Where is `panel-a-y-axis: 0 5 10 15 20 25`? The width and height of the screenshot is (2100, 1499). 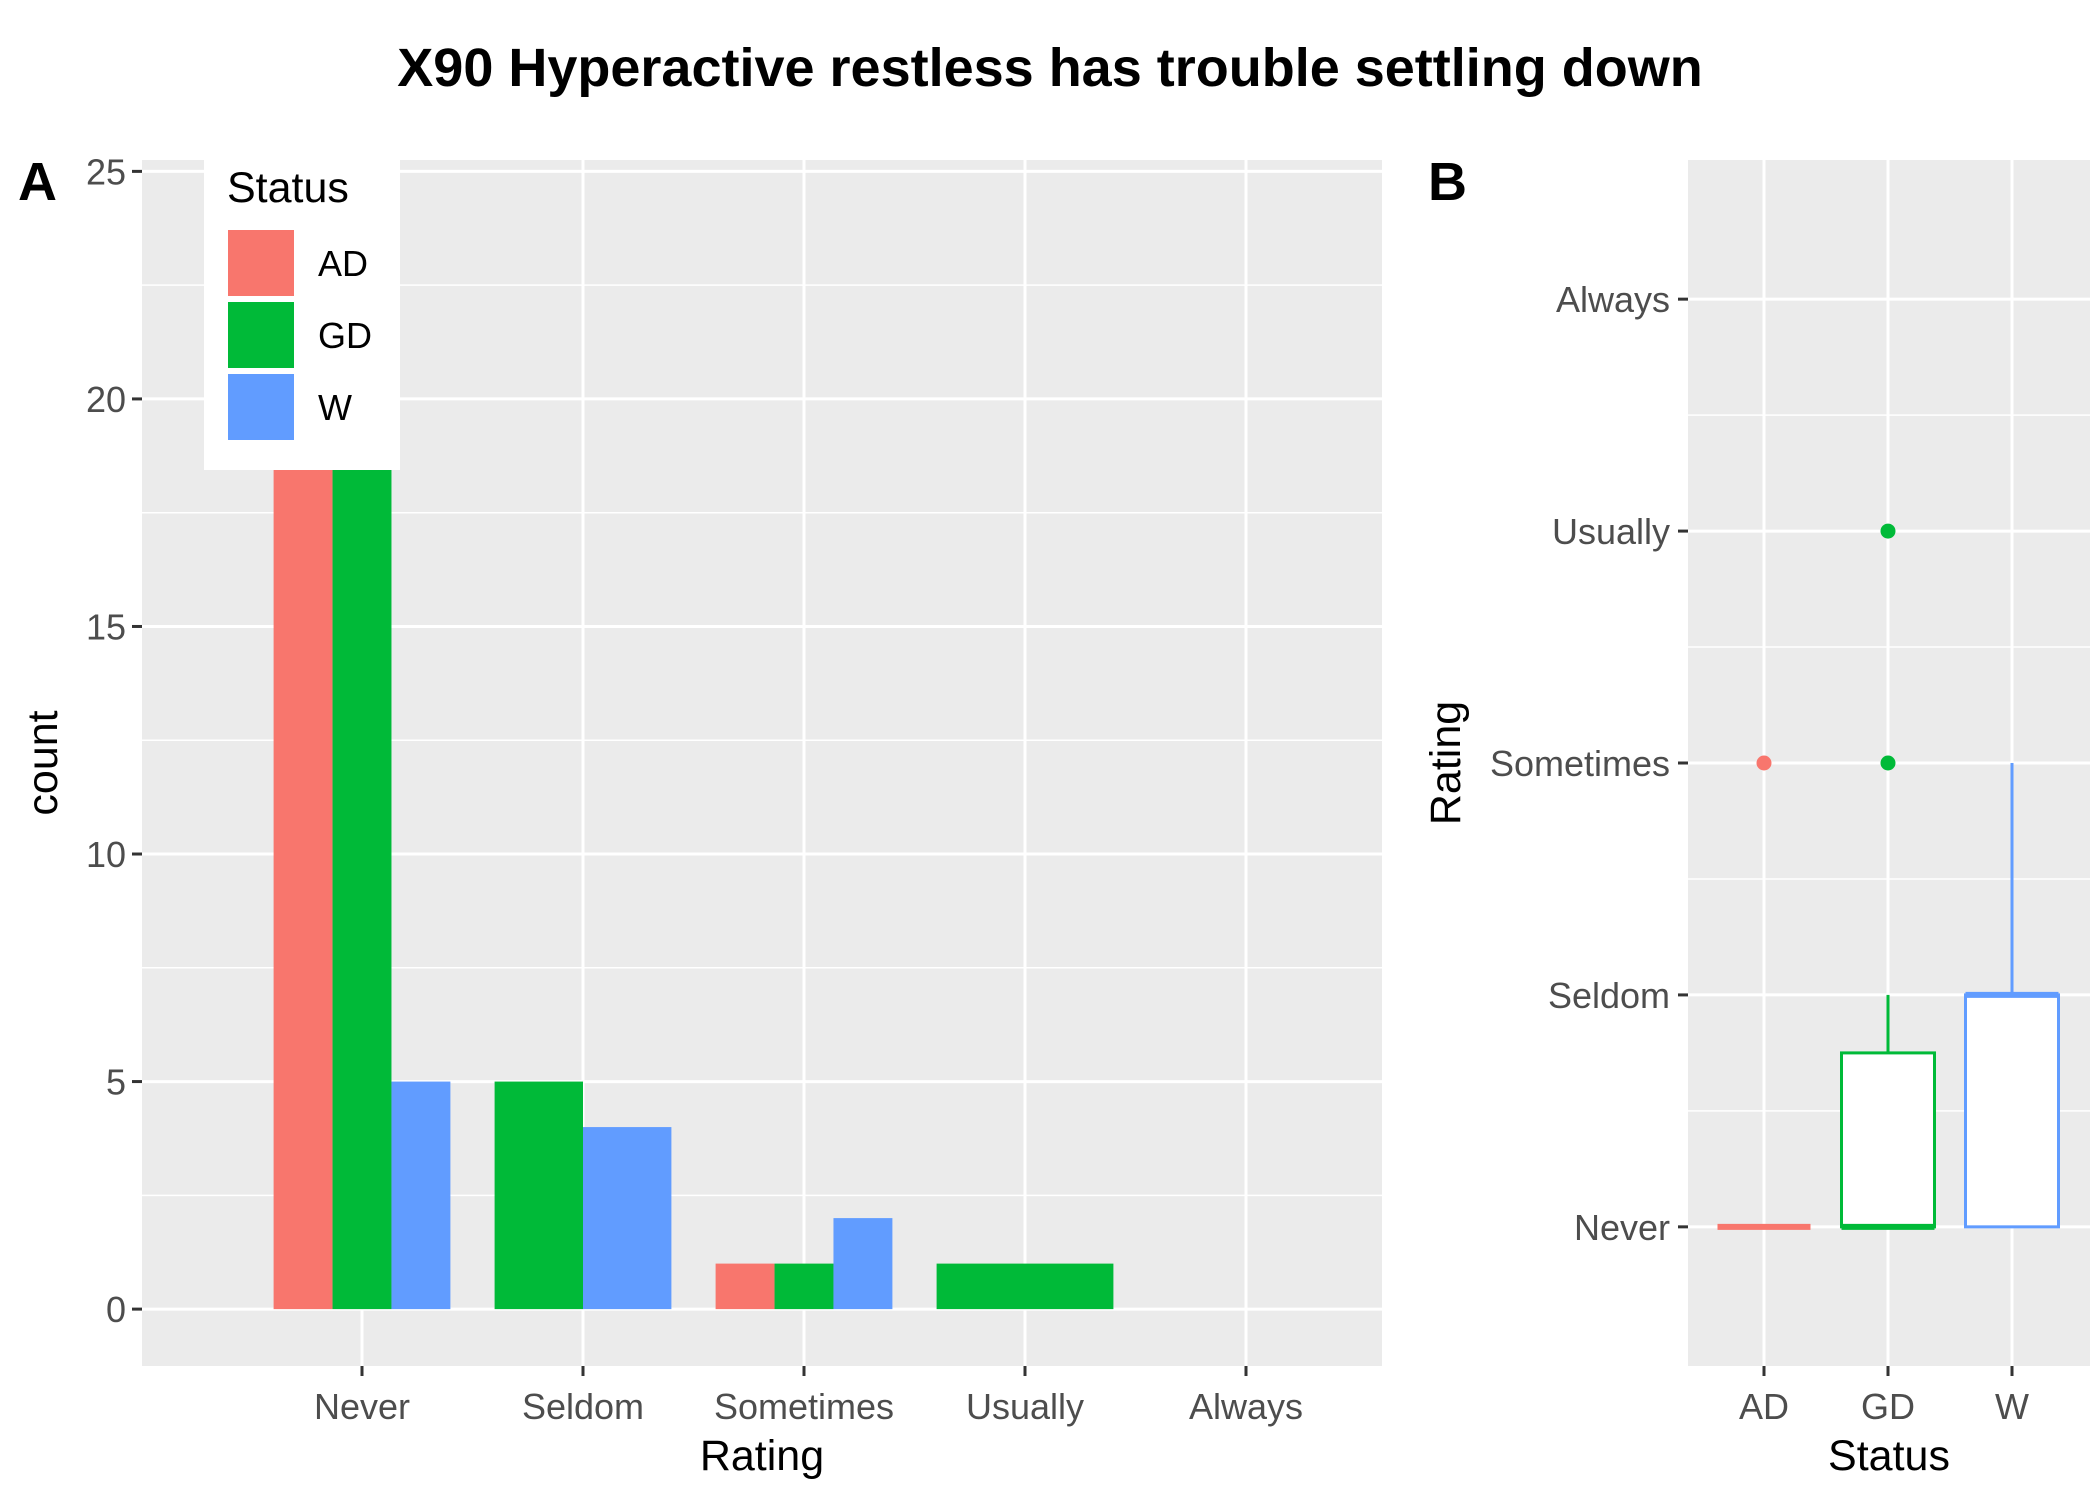
panel-a-y-axis: 0 5 10 15 20 25 is located at coordinates (114, 740).